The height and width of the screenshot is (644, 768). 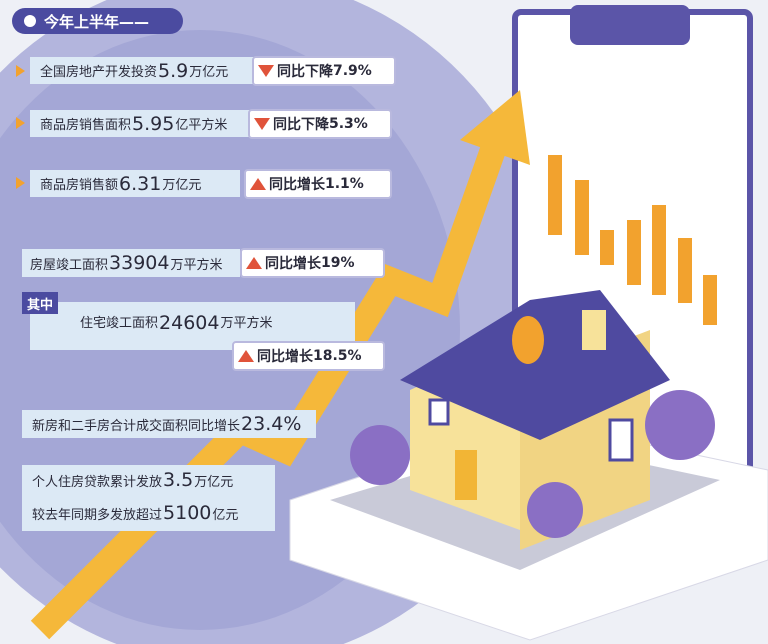 What do you see at coordinates (79, 185) in the screenshot?
I see `label: 商品房销售额` at bounding box center [79, 185].